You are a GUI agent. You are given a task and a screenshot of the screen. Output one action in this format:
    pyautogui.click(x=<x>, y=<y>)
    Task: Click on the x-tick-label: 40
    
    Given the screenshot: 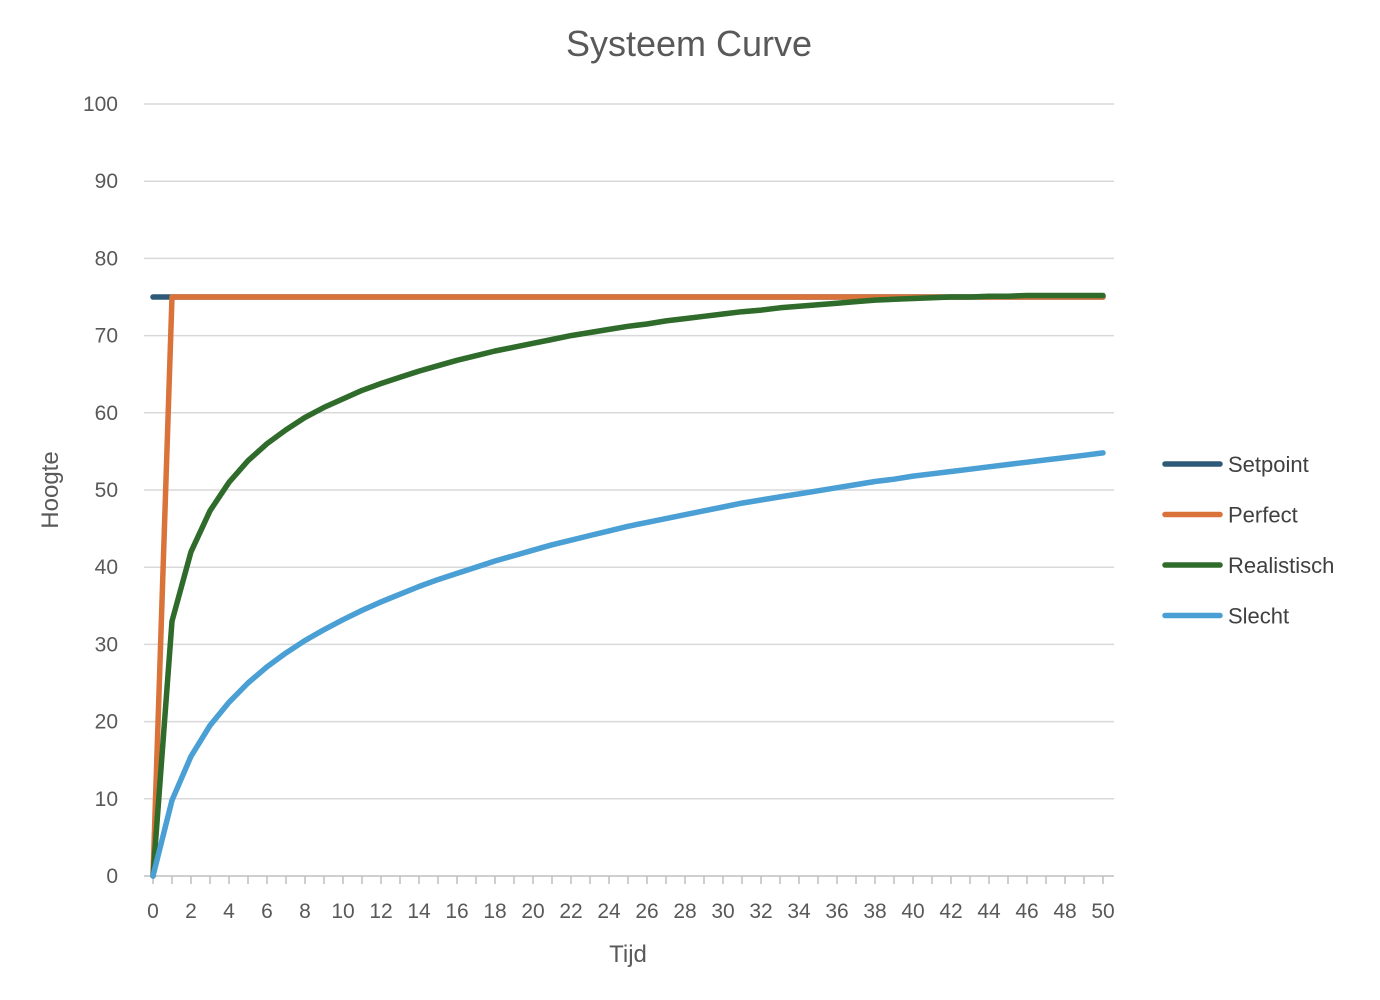 What is the action you would take?
    pyautogui.click(x=912, y=911)
    